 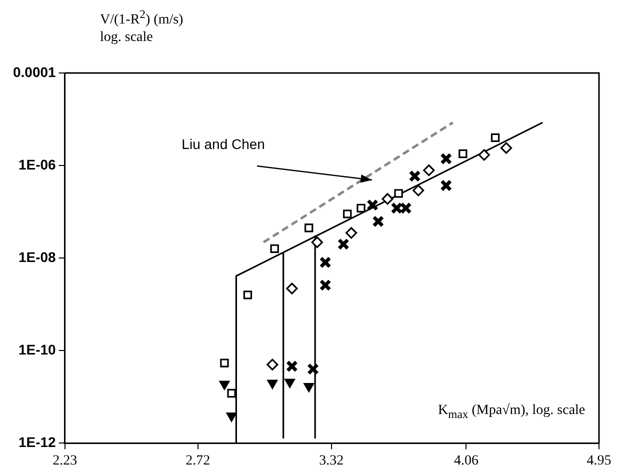 I want to click on x-tick-label: 3.32, so click(x=331, y=460).